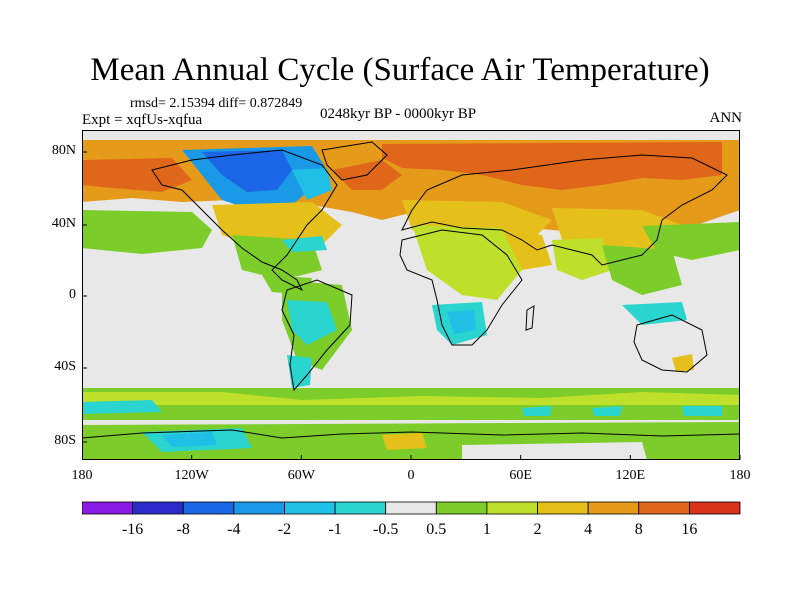 The height and width of the screenshot is (600, 800). What do you see at coordinates (411, 398) in the screenshot?
I see `southern-ocean-yellow` at bounding box center [411, 398].